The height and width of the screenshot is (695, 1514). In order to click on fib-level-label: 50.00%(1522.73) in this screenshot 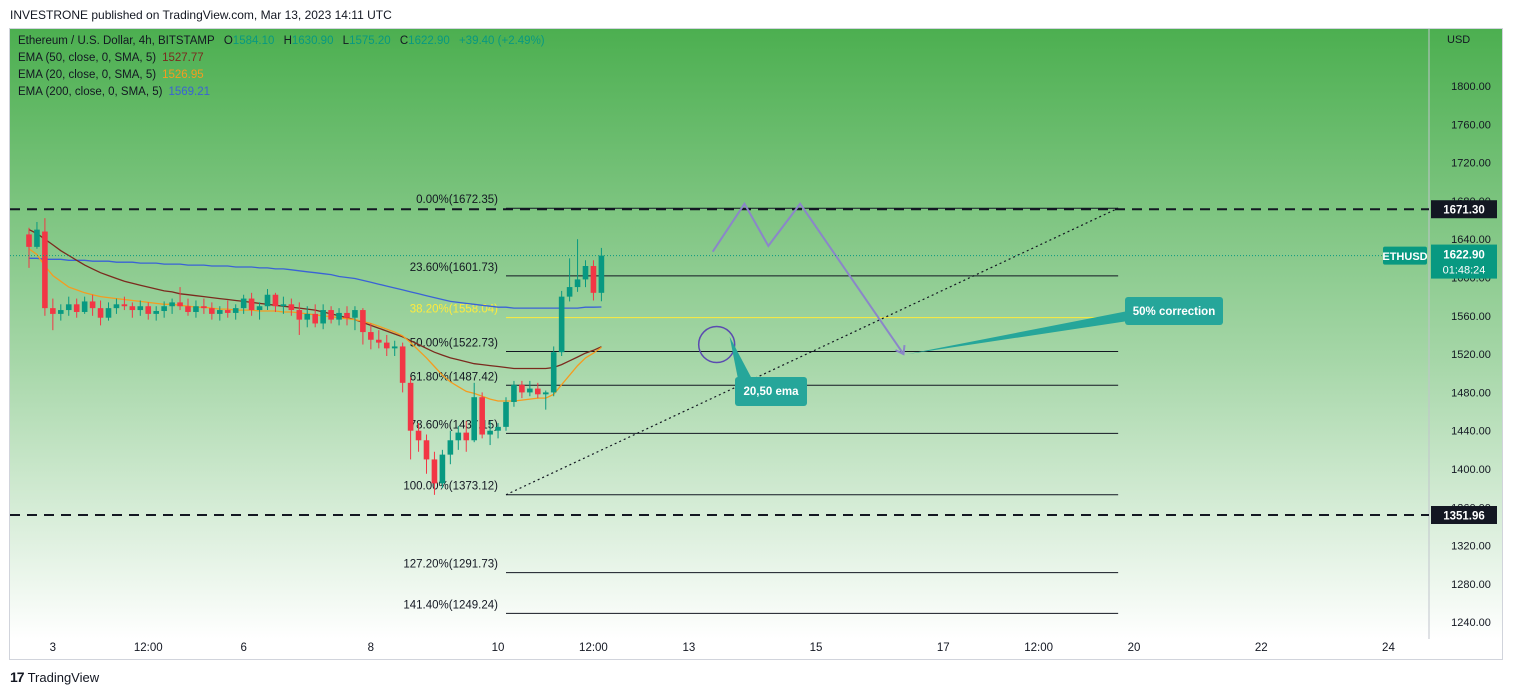, I will do `click(454, 343)`.